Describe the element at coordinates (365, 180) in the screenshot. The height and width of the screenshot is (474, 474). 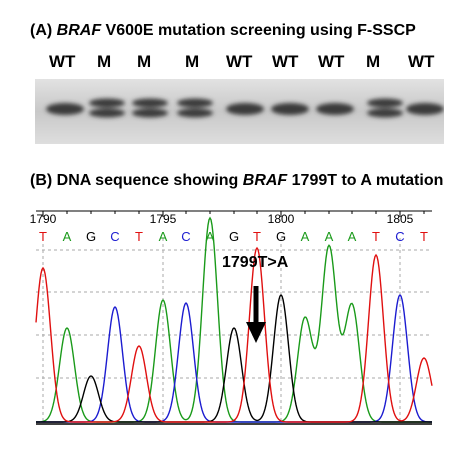
I see `panel-b-title-rest: 1799T to A mutation` at that location.